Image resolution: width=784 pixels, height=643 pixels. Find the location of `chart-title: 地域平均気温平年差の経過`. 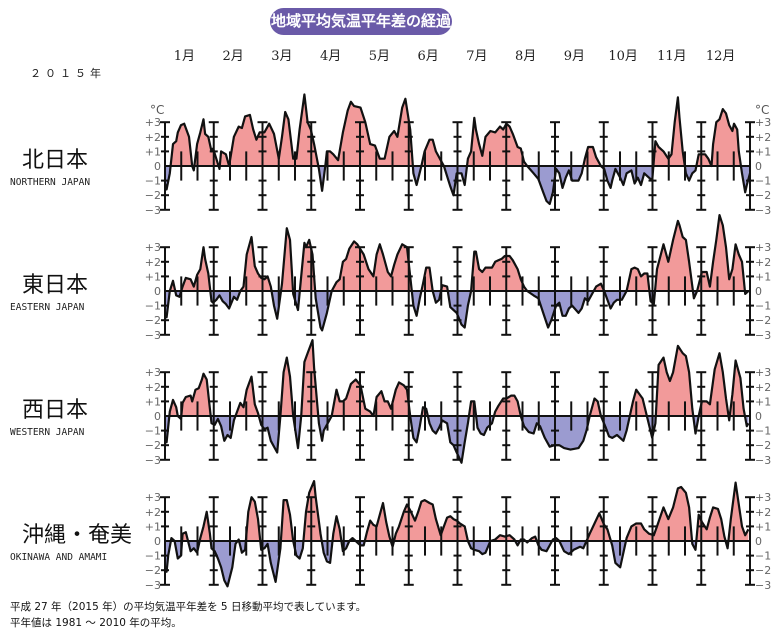

chart-title: 地域平均気温平年差の経過 is located at coordinates (361, 21).